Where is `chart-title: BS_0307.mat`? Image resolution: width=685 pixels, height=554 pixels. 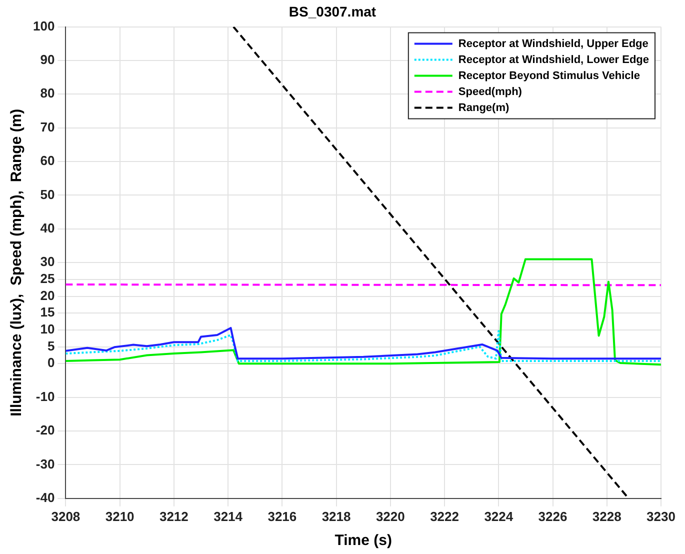 chart-title: BS_0307.mat is located at coordinates (332, 11).